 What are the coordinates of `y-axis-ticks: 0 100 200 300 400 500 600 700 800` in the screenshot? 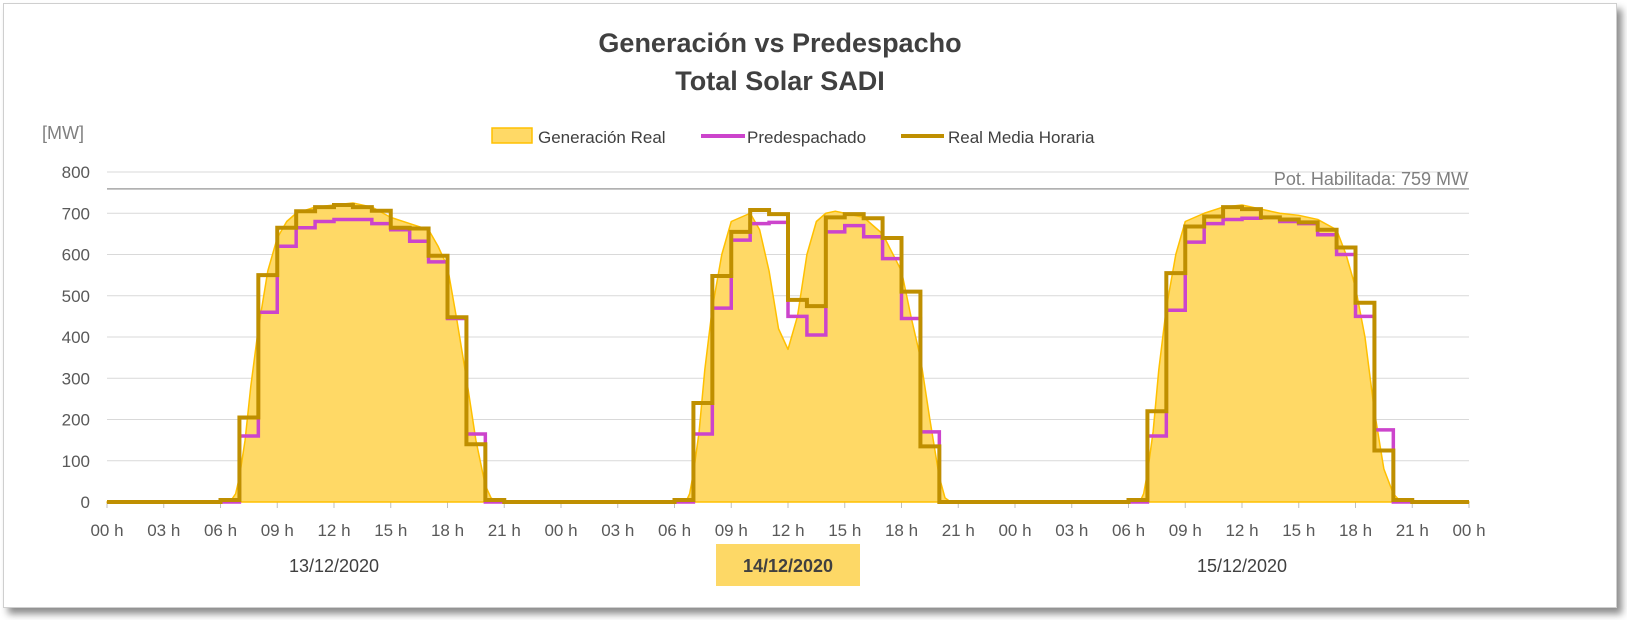 It's located at (76, 337).